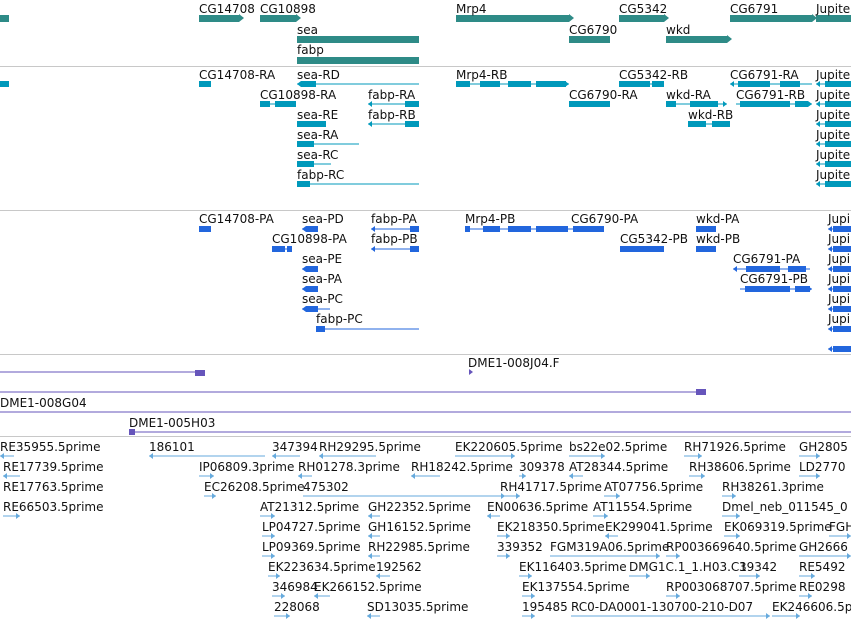  I want to click on clone-label: DME1-005H03, so click(172, 423).